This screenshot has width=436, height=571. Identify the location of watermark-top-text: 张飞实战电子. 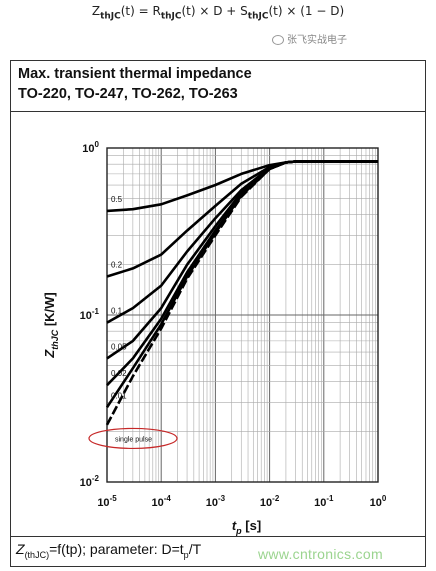
(317, 40).